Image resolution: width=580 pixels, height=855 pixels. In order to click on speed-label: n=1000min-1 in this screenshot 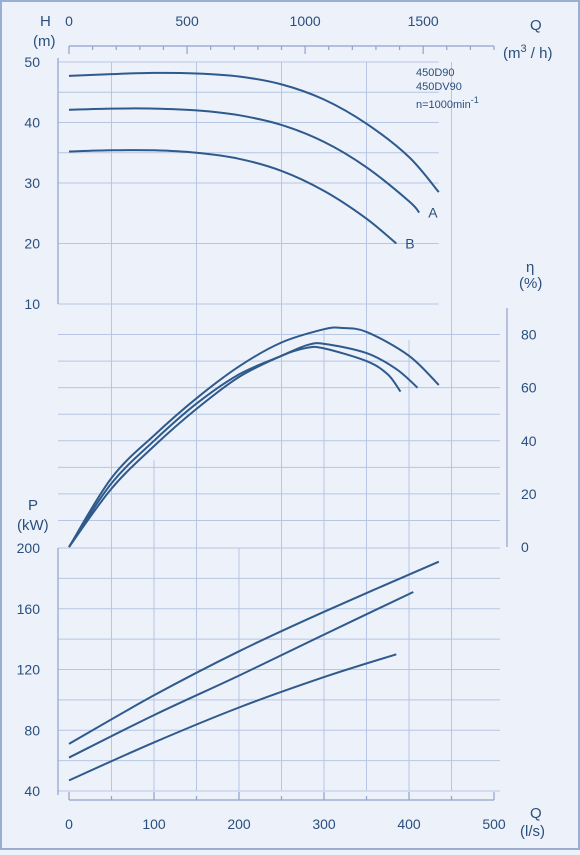, I will do `click(447, 103)`.